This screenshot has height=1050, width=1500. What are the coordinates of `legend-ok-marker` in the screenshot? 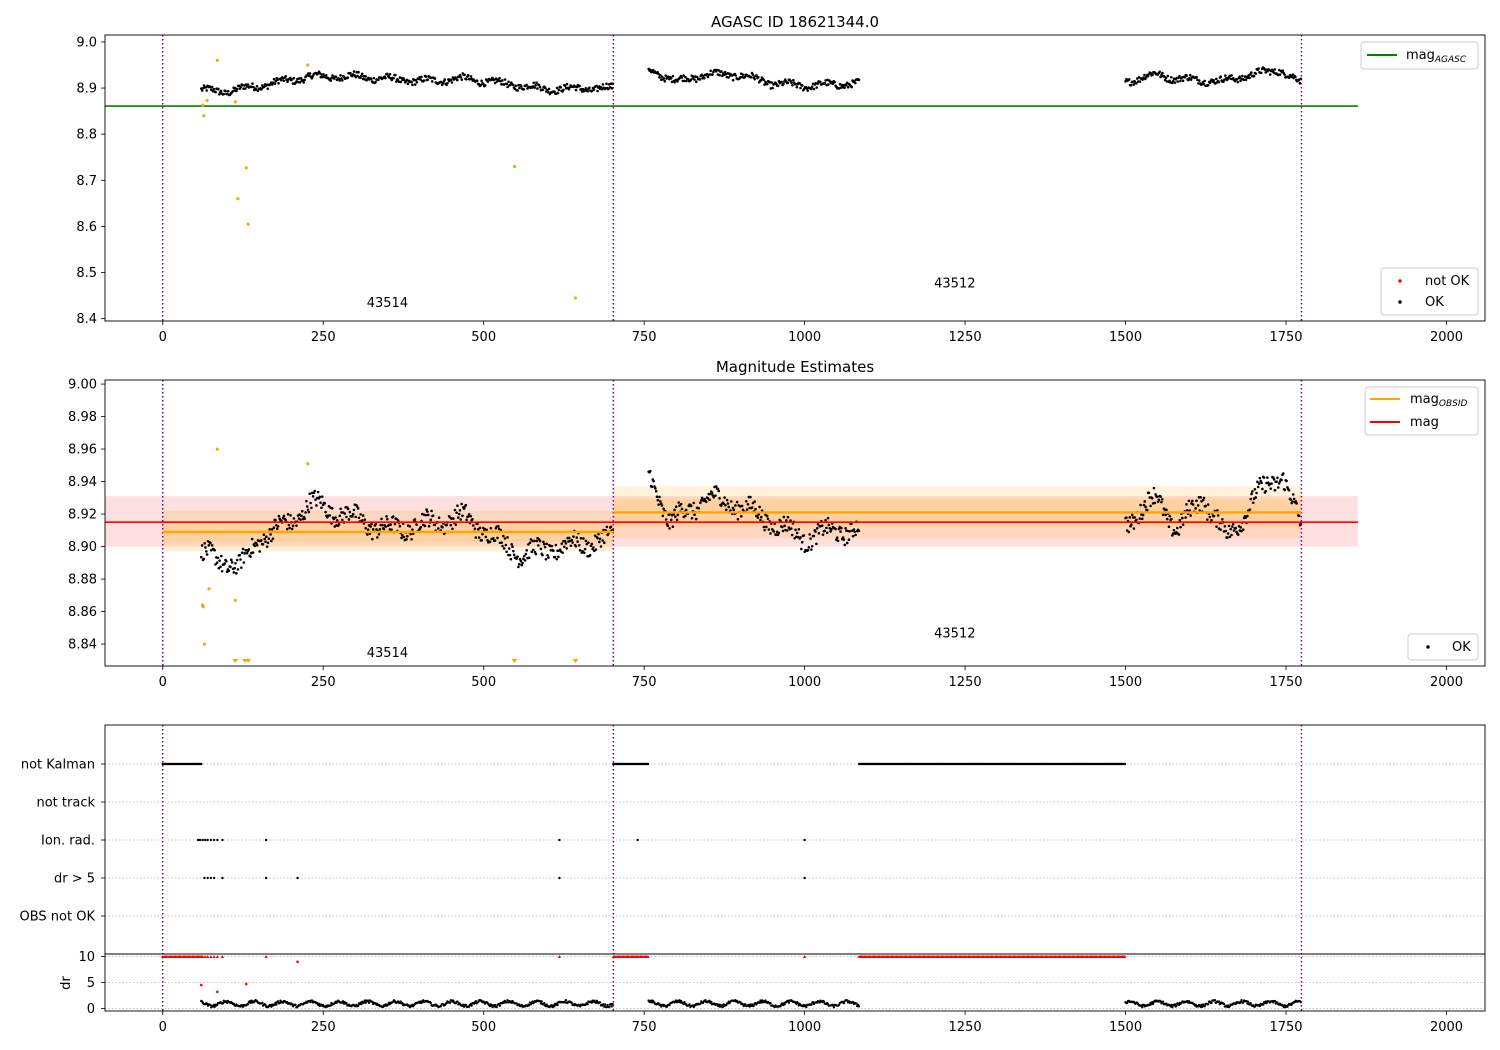 It's located at (1400, 302).